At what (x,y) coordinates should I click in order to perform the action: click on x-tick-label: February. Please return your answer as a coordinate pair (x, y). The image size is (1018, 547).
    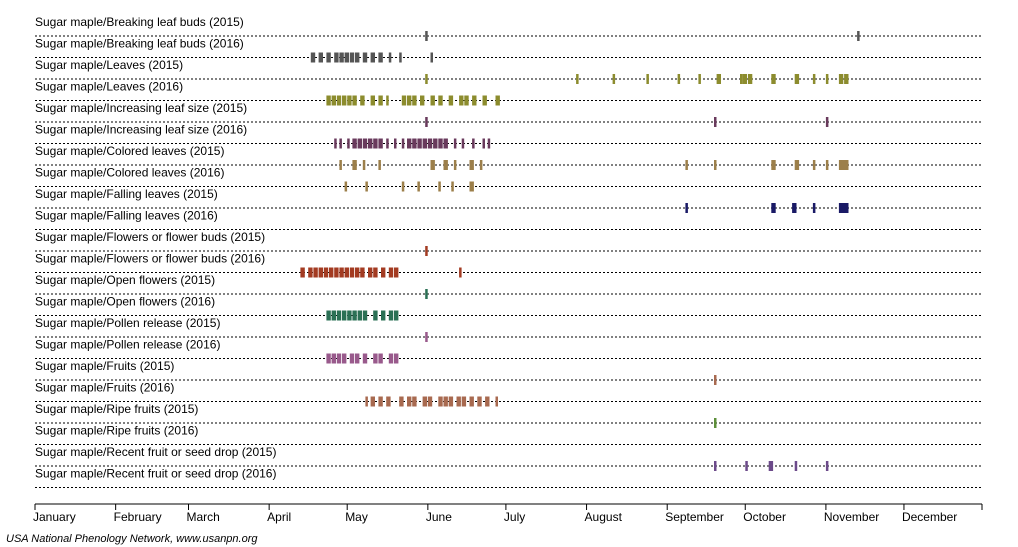
    Looking at the image, I should click on (138, 517).